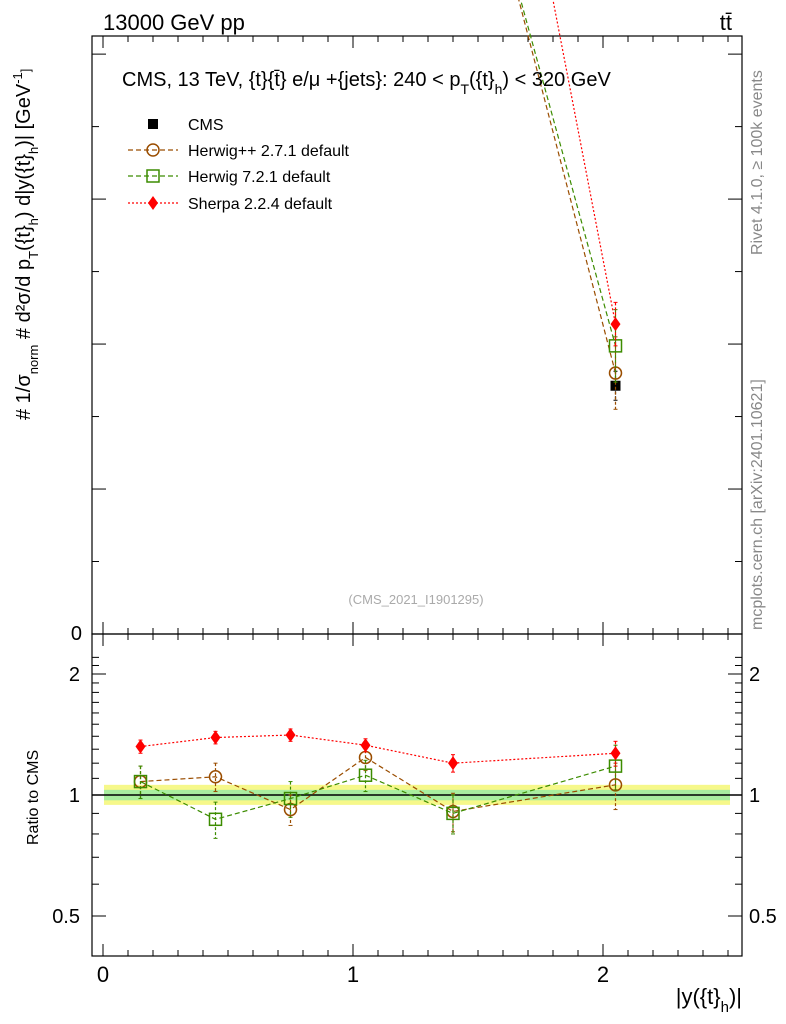 The width and height of the screenshot is (786, 1024). I want to click on plot-title-part: h, so click(499, 89).